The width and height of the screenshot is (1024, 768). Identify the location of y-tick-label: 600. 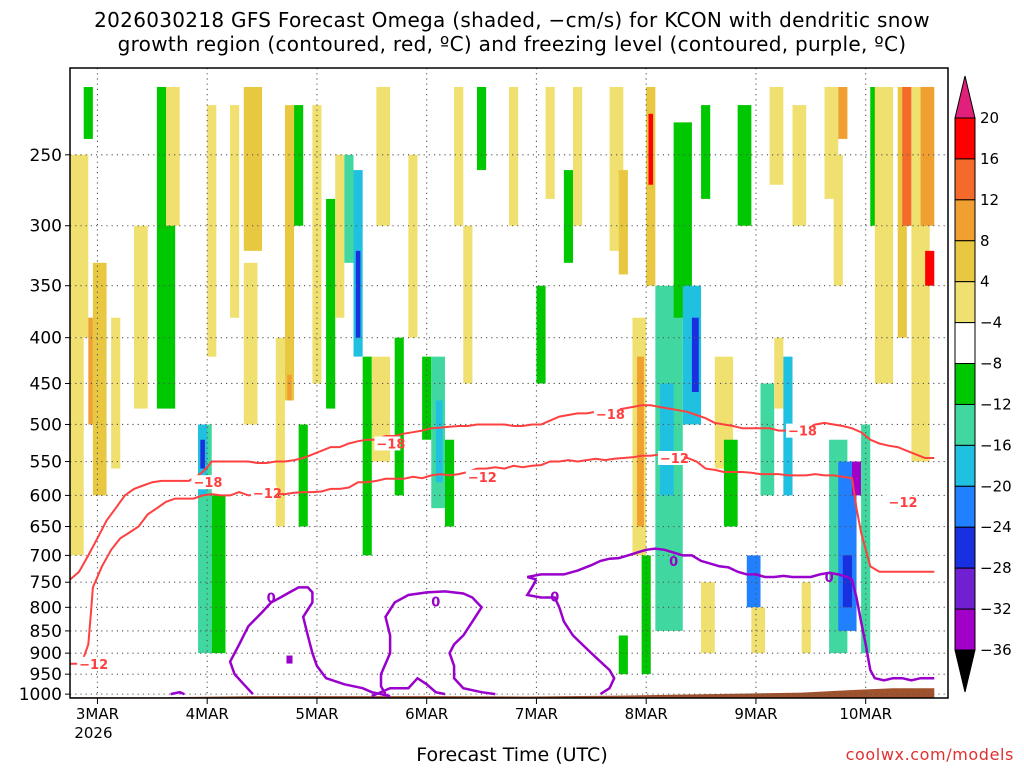
(46, 496).